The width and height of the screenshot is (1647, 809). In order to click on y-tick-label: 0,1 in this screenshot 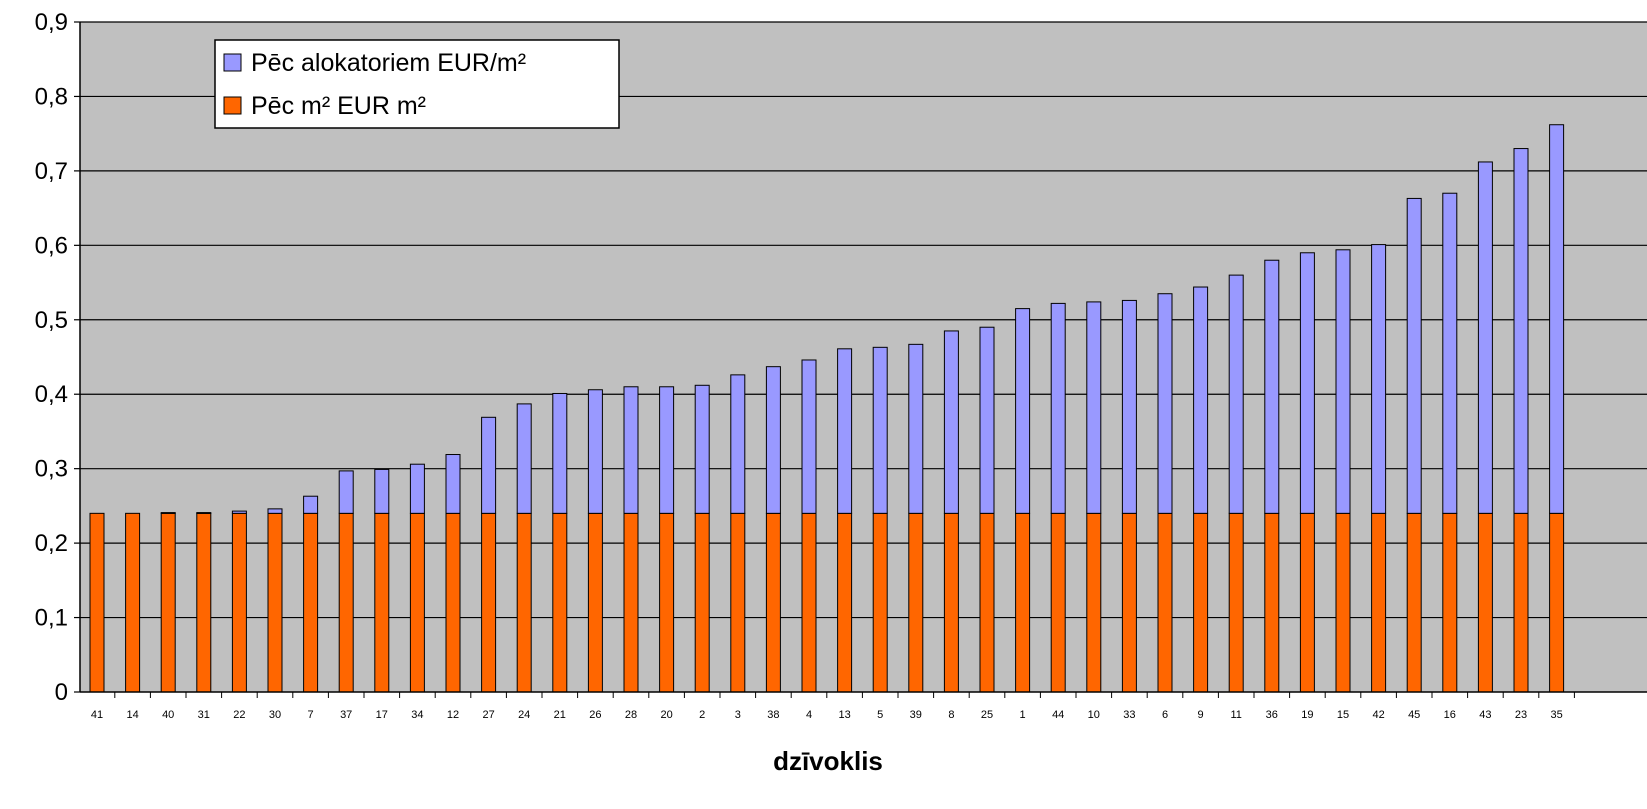, I will do `click(51, 618)`.